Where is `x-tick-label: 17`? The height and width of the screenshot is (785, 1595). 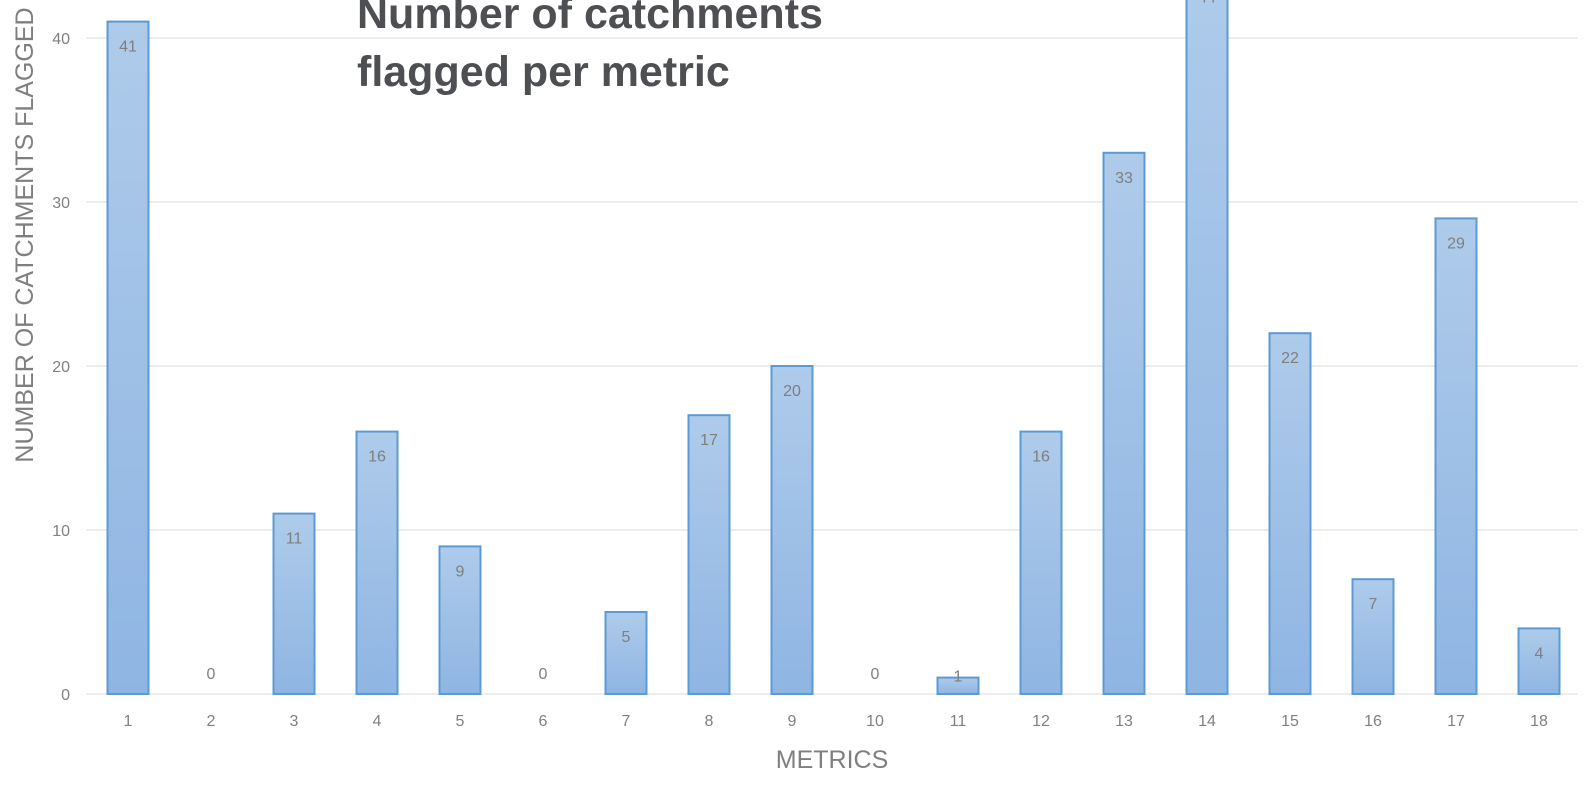 x-tick-label: 17 is located at coordinates (1456, 721).